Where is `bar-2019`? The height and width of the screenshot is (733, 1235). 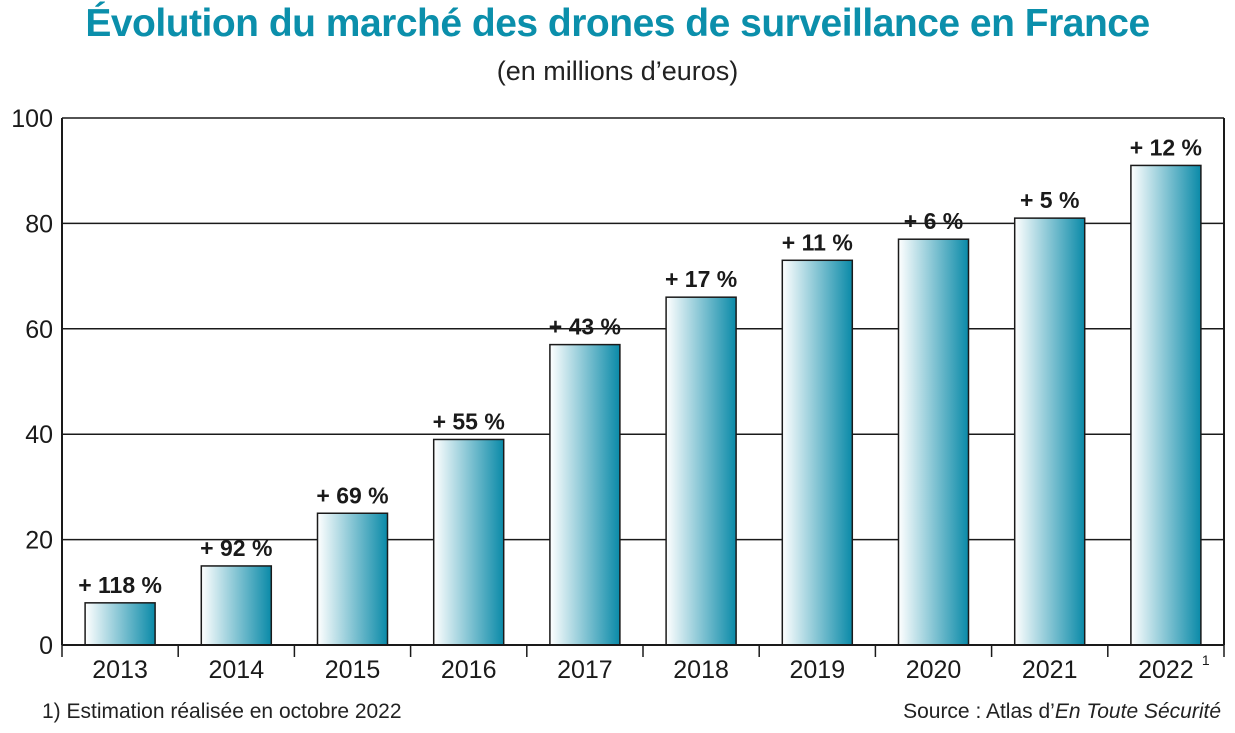
bar-2019 is located at coordinates (817, 452).